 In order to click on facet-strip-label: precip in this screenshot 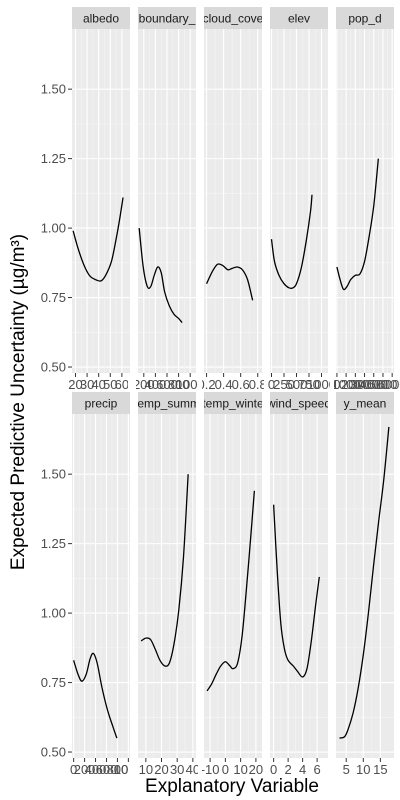, I will do `click(101, 404)`.